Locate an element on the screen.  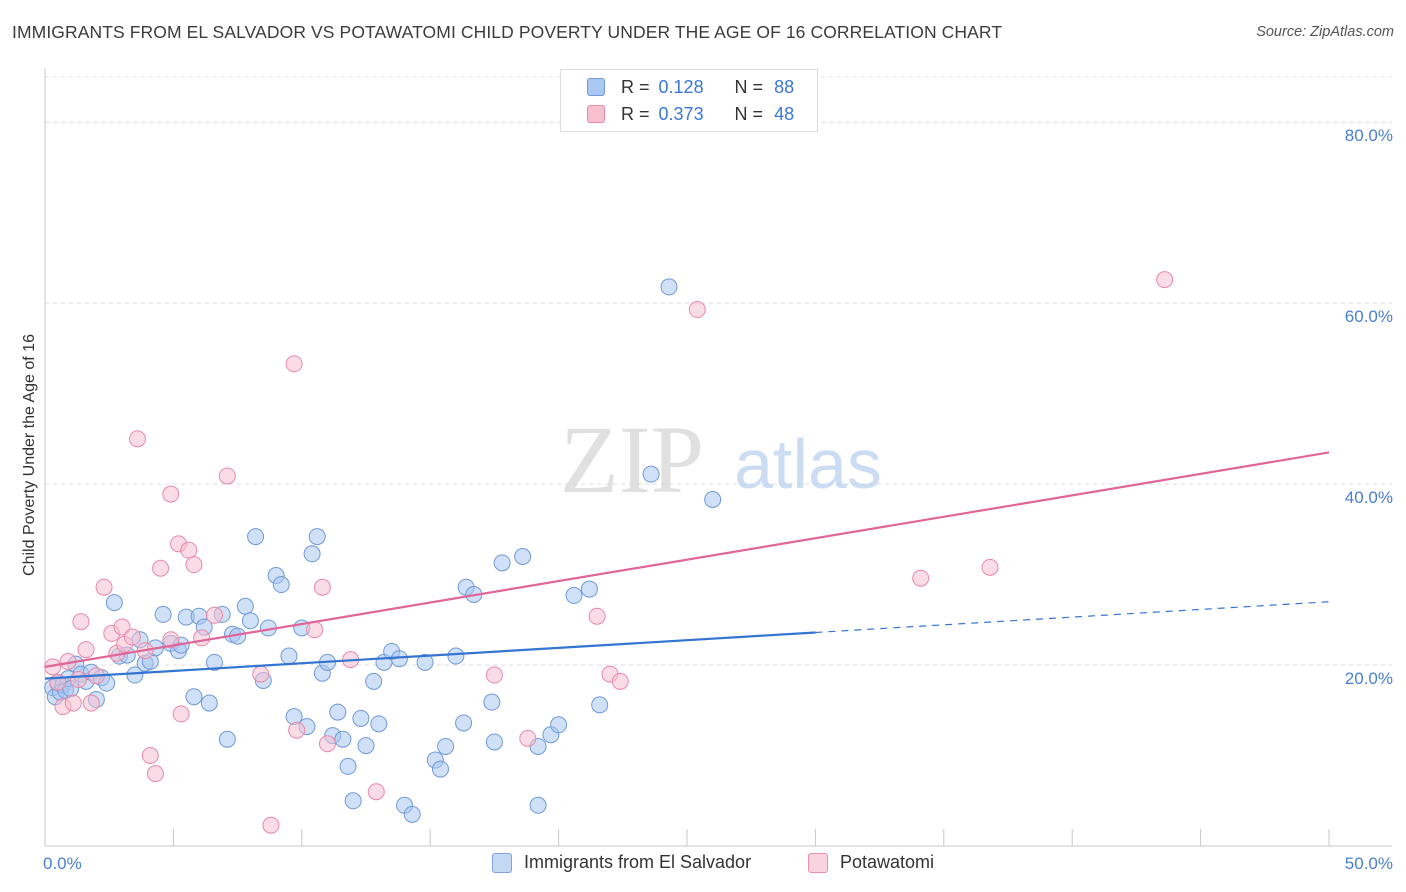
legend-r-value: 0.128 is located at coordinates (681, 86).